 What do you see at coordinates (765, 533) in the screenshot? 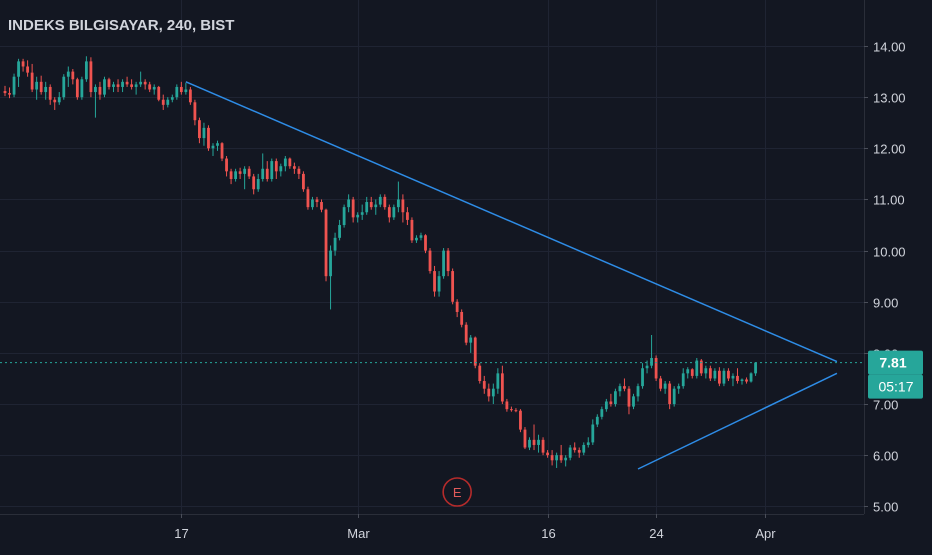
I see `time-tick-label: Apr` at bounding box center [765, 533].